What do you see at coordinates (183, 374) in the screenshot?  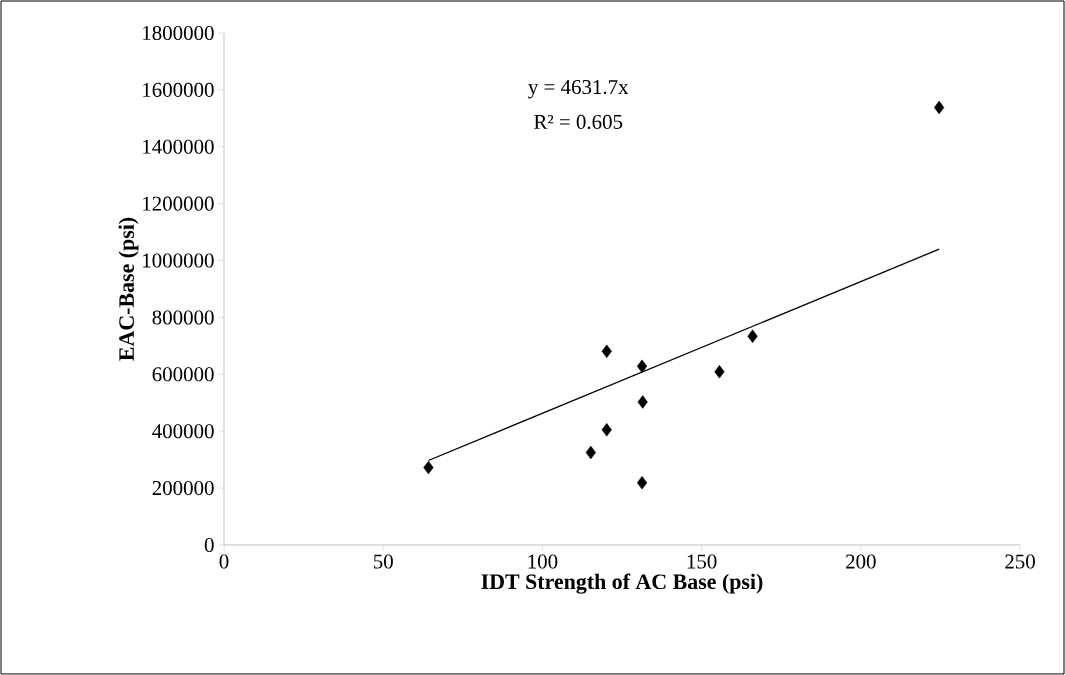 I see `y-tick-label: 600000` at bounding box center [183, 374].